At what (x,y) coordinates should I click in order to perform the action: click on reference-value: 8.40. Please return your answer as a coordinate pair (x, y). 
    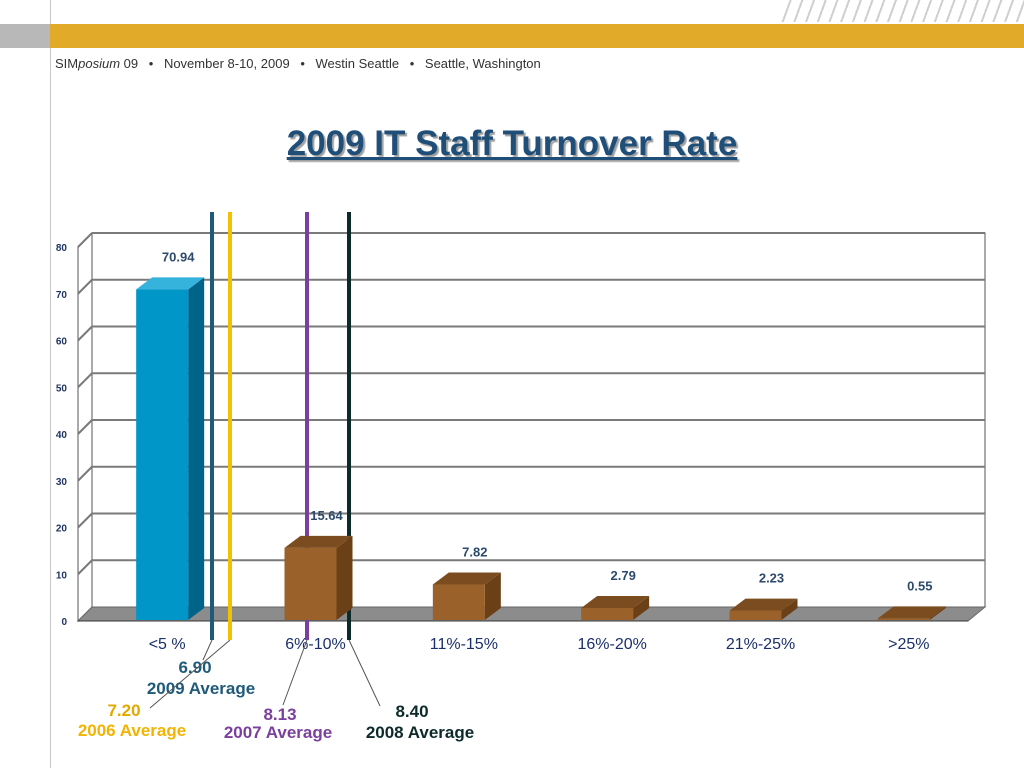
    Looking at the image, I should click on (411, 711).